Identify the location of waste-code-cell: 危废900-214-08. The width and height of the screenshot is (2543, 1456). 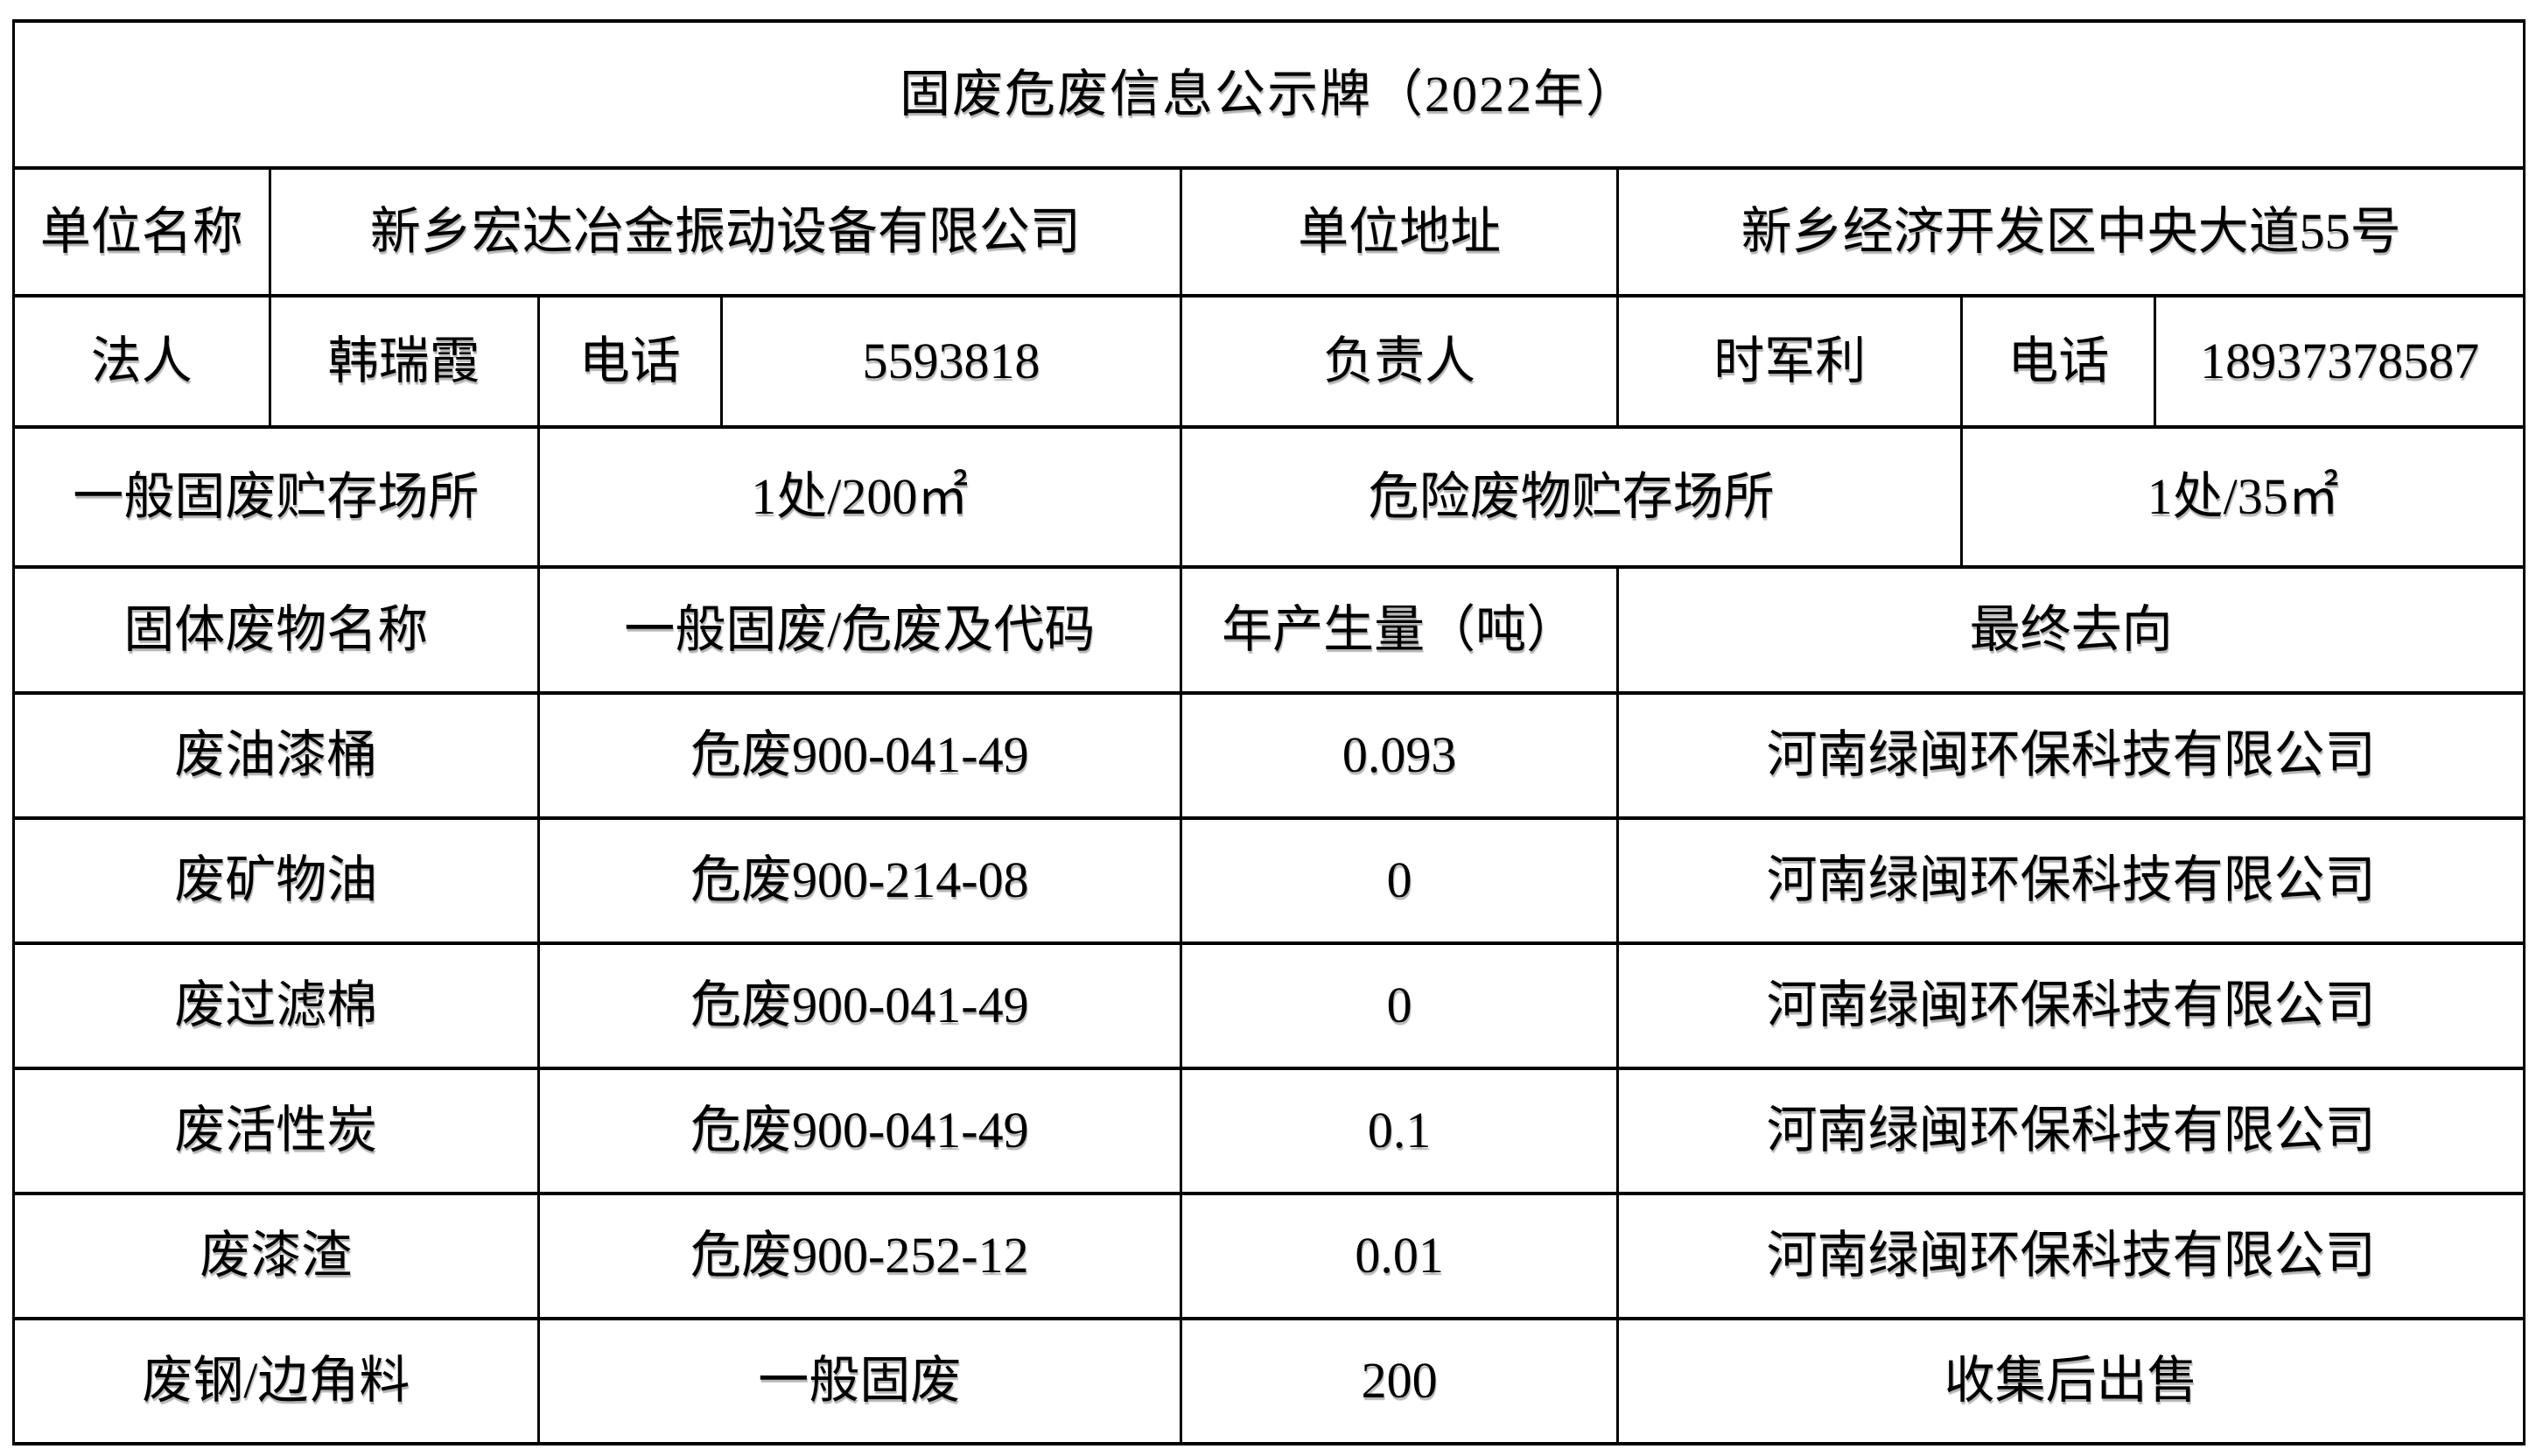
(859, 880).